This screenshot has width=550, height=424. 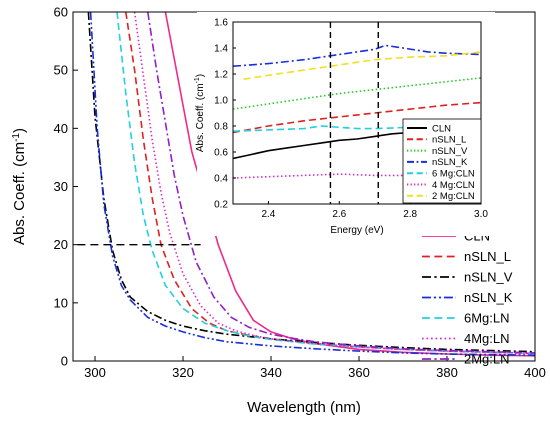 I want to click on inset-series-line-nsln-l, so click(x=357, y=117).